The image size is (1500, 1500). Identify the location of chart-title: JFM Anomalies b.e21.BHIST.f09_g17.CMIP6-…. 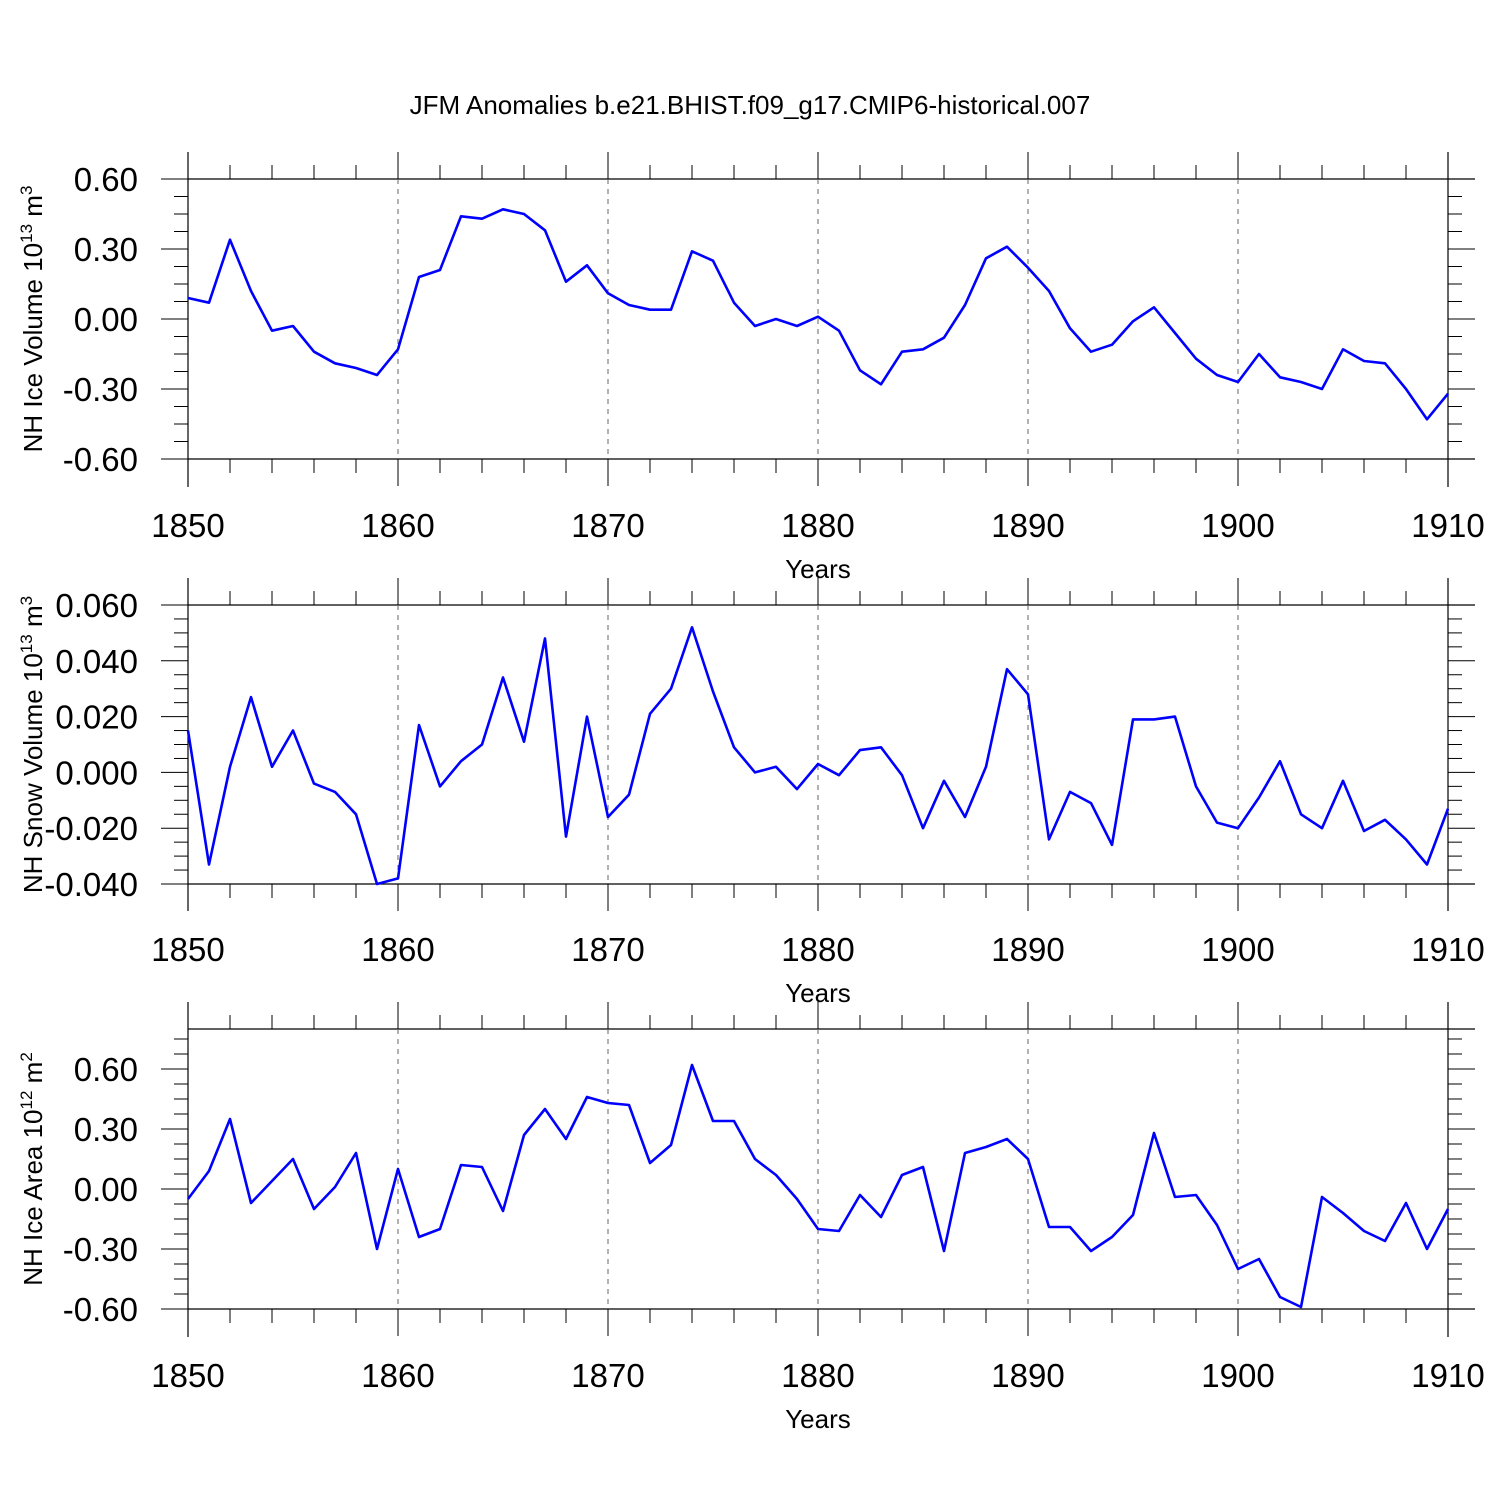
(750, 105).